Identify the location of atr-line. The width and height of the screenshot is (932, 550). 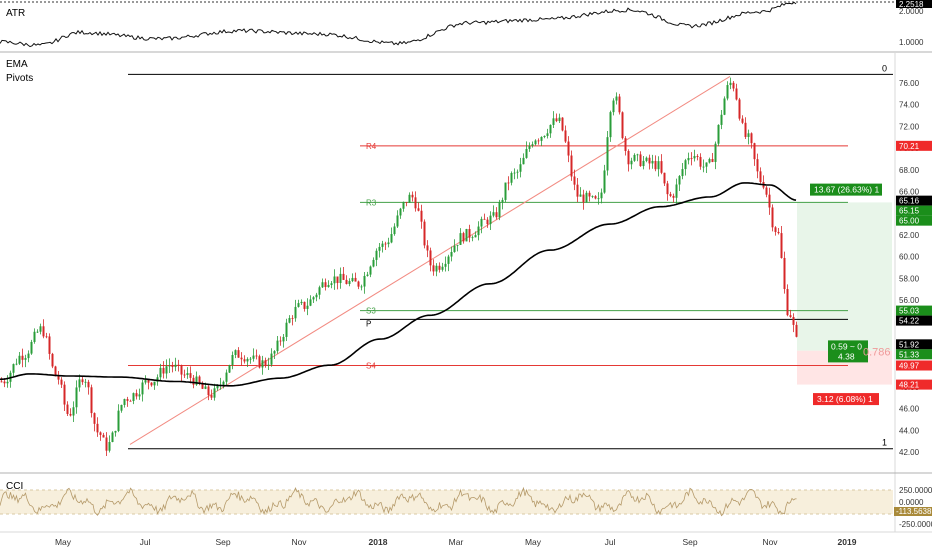
(398, 24).